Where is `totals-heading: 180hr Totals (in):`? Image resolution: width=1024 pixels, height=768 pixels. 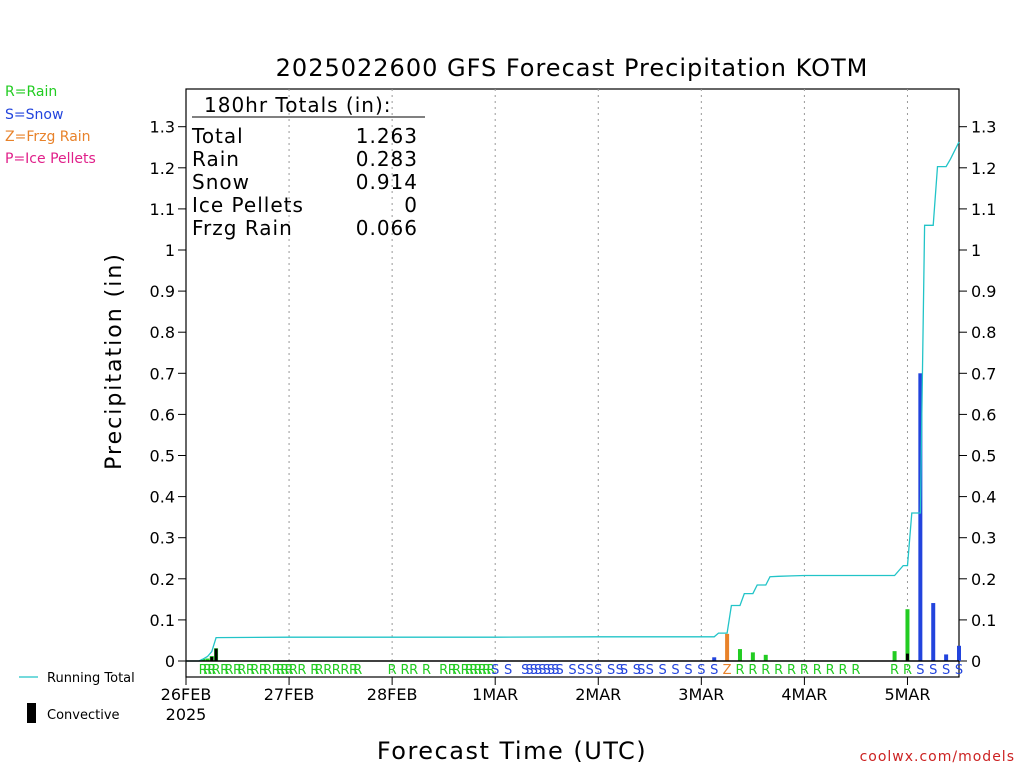 totals-heading: 180hr Totals (in): is located at coordinates (298, 105).